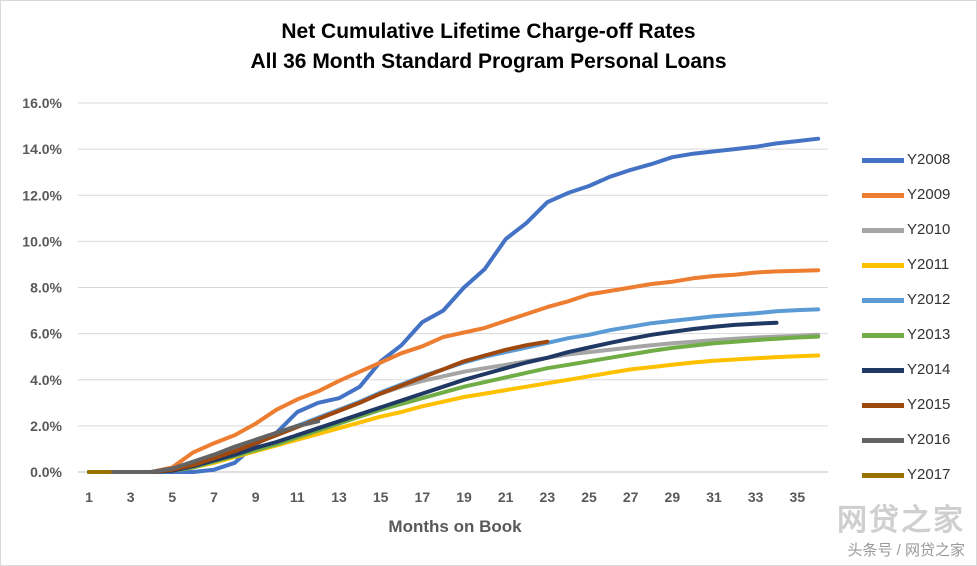 This screenshot has width=977, height=566. What do you see at coordinates (46, 334) in the screenshot?
I see `y-tick-label: 6.0%` at bounding box center [46, 334].